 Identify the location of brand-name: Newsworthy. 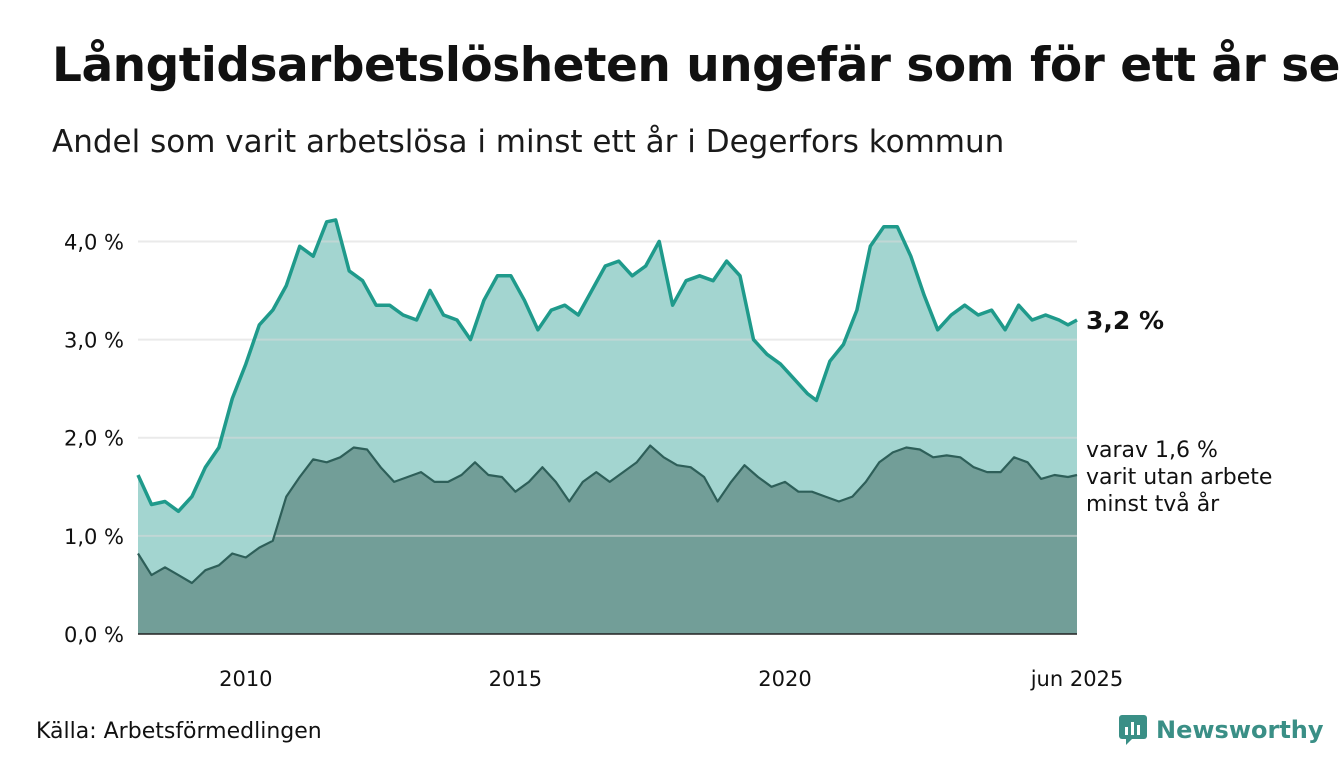
(1240, 730).